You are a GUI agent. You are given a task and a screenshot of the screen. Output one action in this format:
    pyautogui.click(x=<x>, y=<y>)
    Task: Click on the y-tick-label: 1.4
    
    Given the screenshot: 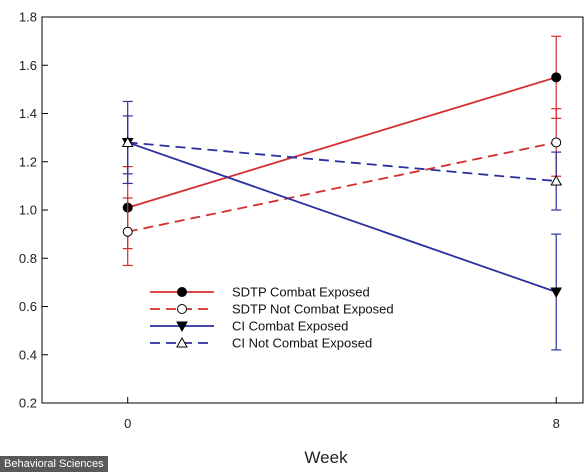 What is the action you would take?
    pyautogui.click(x=28, y=113)
    